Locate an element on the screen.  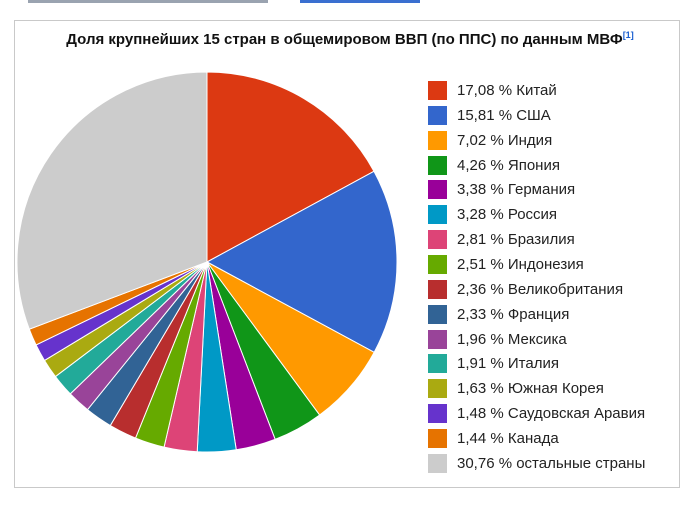
legend-item: 30,76 % остальные страны is located at coordinates (536, 463).